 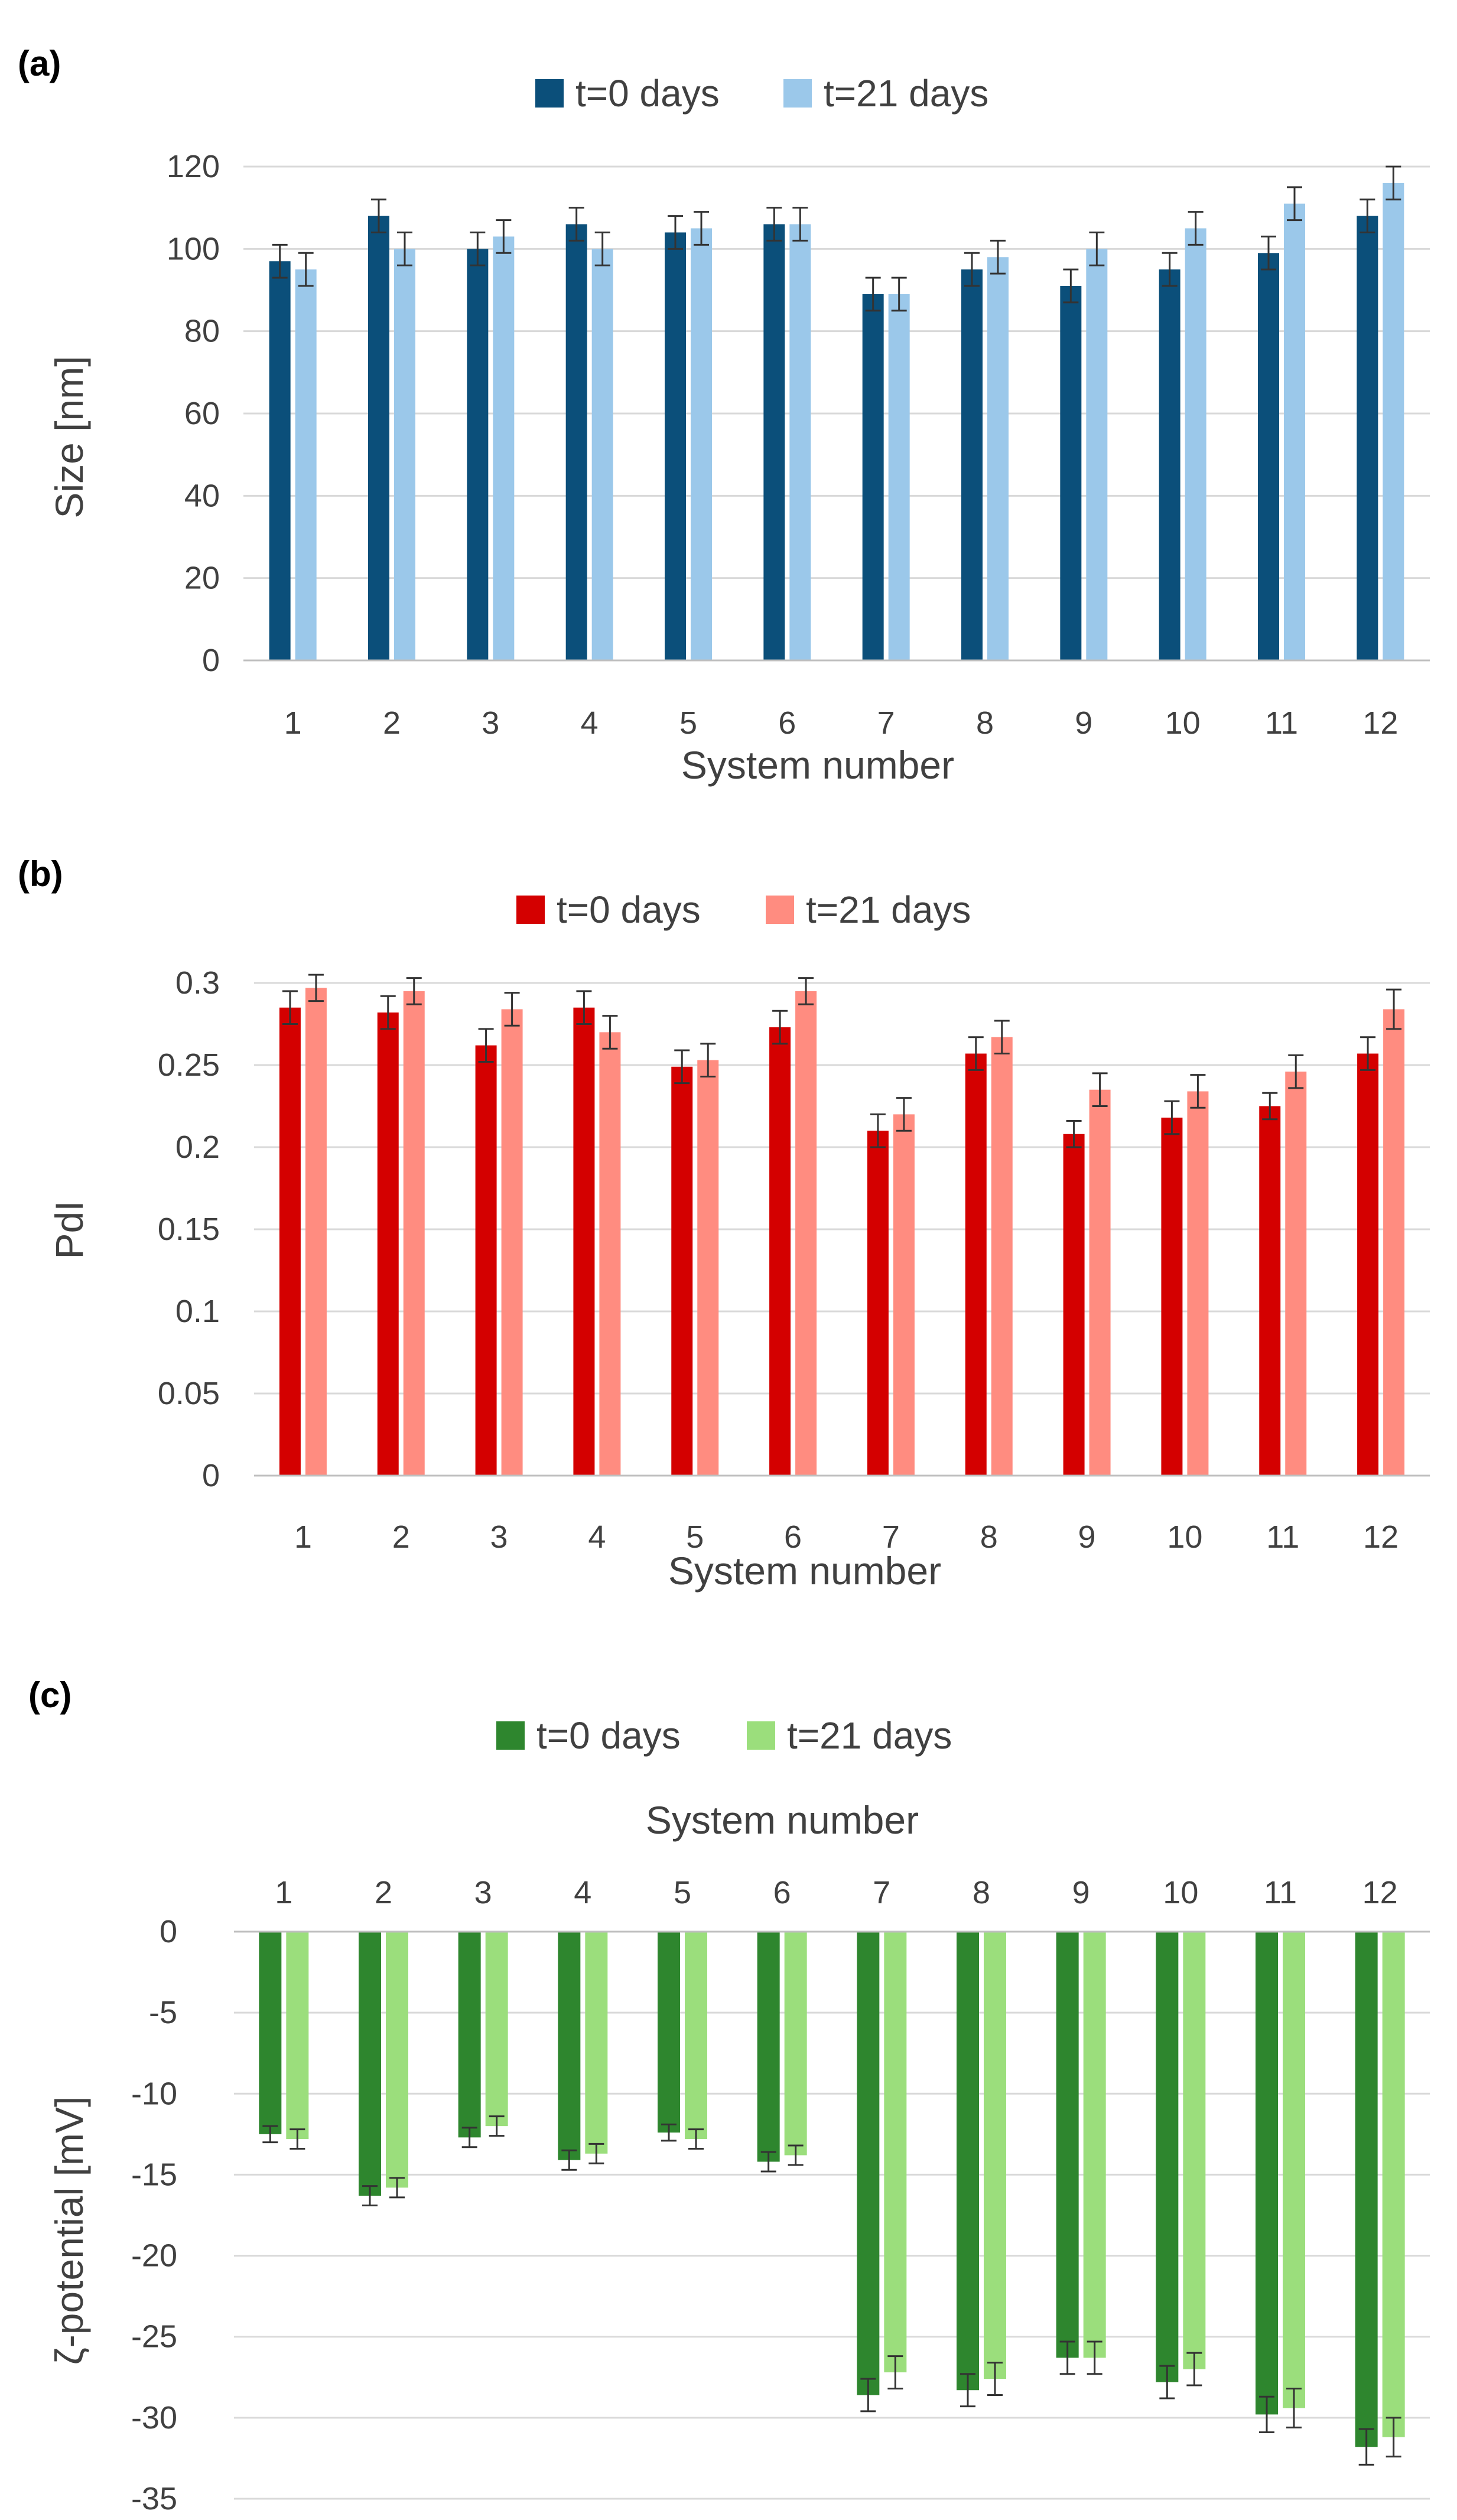 I want to click on y-tick-labels: 0 20 40 60 80 100 120, so click(x=194, y=413).